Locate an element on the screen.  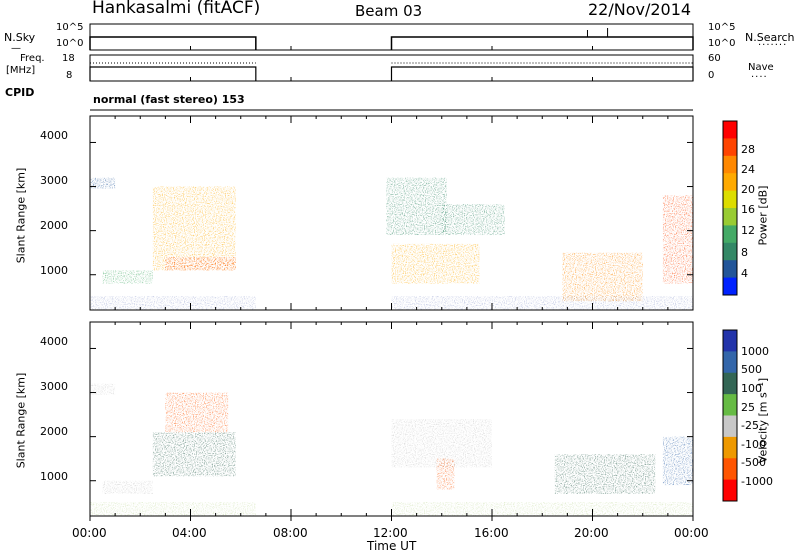
p1-ytick-4000: 4000 is located at coordinates (54, 135).